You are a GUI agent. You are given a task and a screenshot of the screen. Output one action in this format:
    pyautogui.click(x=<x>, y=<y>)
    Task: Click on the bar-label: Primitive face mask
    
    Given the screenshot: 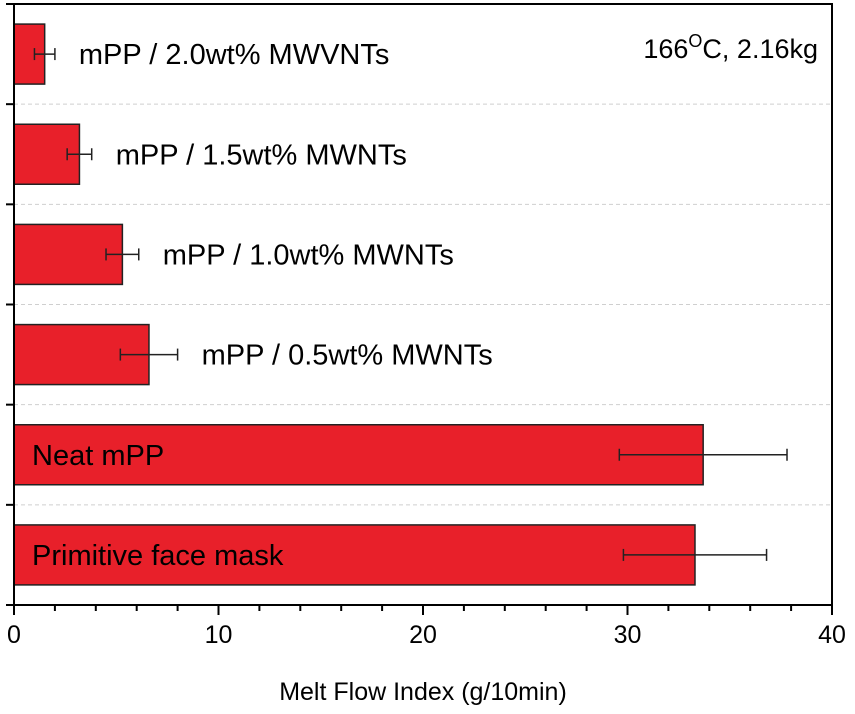 What is the action you would take?
    pyautogui.click(x=158, y=556)
    